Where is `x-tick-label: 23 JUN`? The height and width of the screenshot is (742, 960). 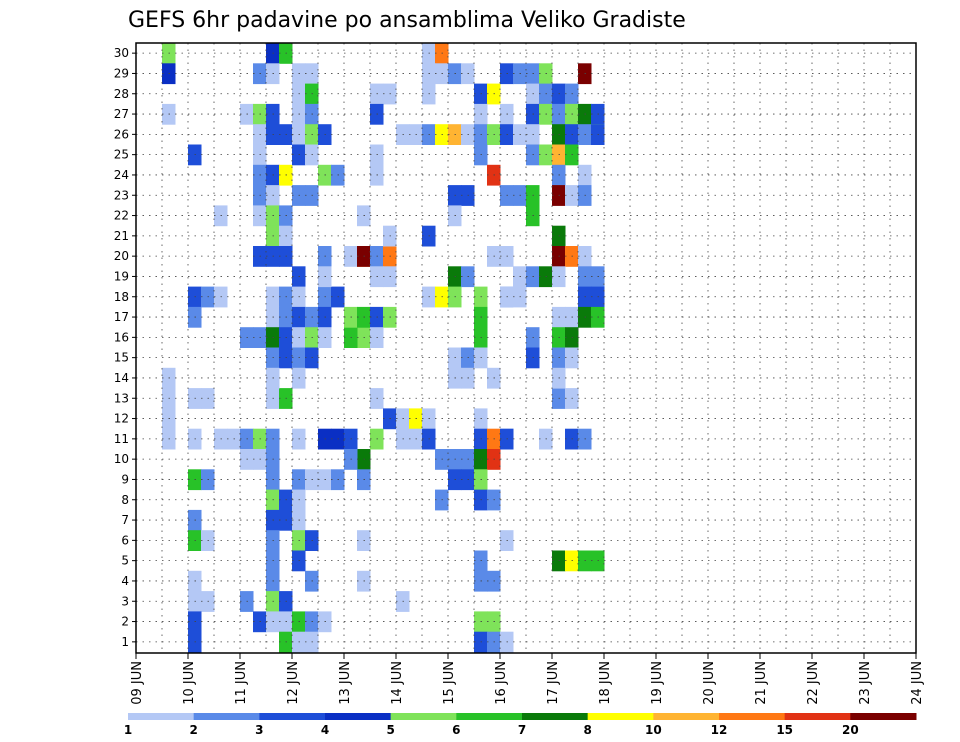
x-tick-label: 23 JUN is located at coordinates (865, 683).